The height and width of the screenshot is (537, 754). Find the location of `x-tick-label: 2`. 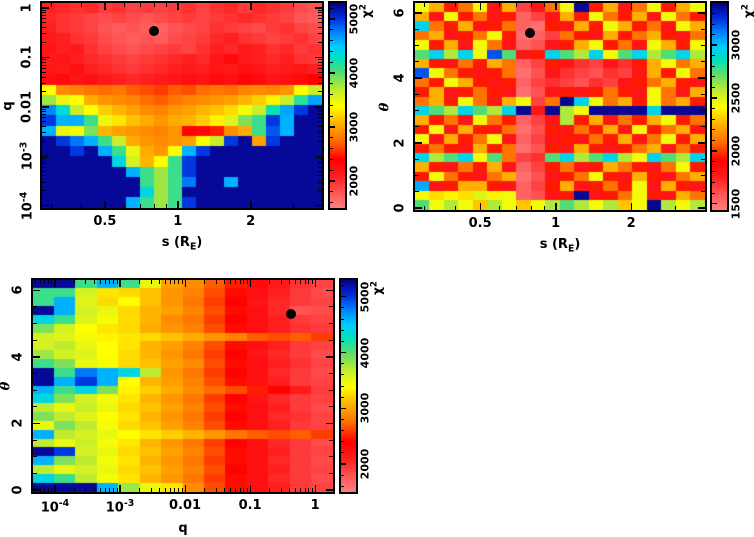

x-tick-label: 2 is located at coordinates (251, 221).